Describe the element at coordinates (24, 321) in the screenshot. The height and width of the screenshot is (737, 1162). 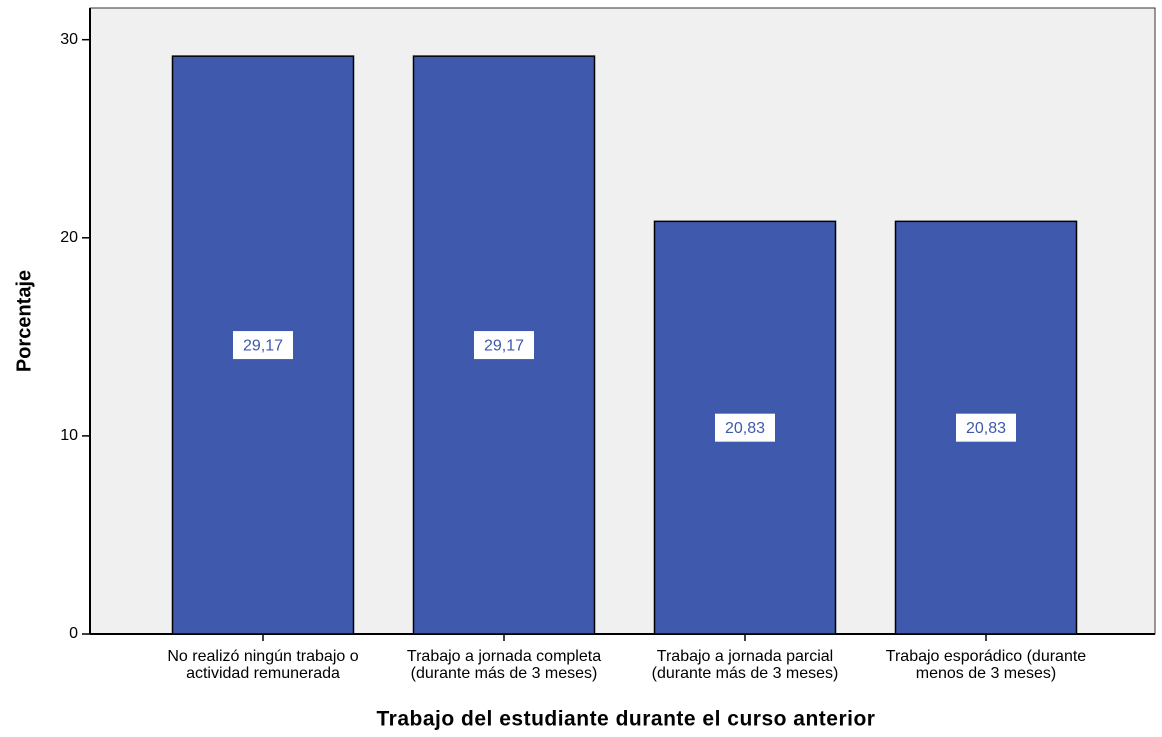
I see `y-axis-title: Porcentaje` at that location.